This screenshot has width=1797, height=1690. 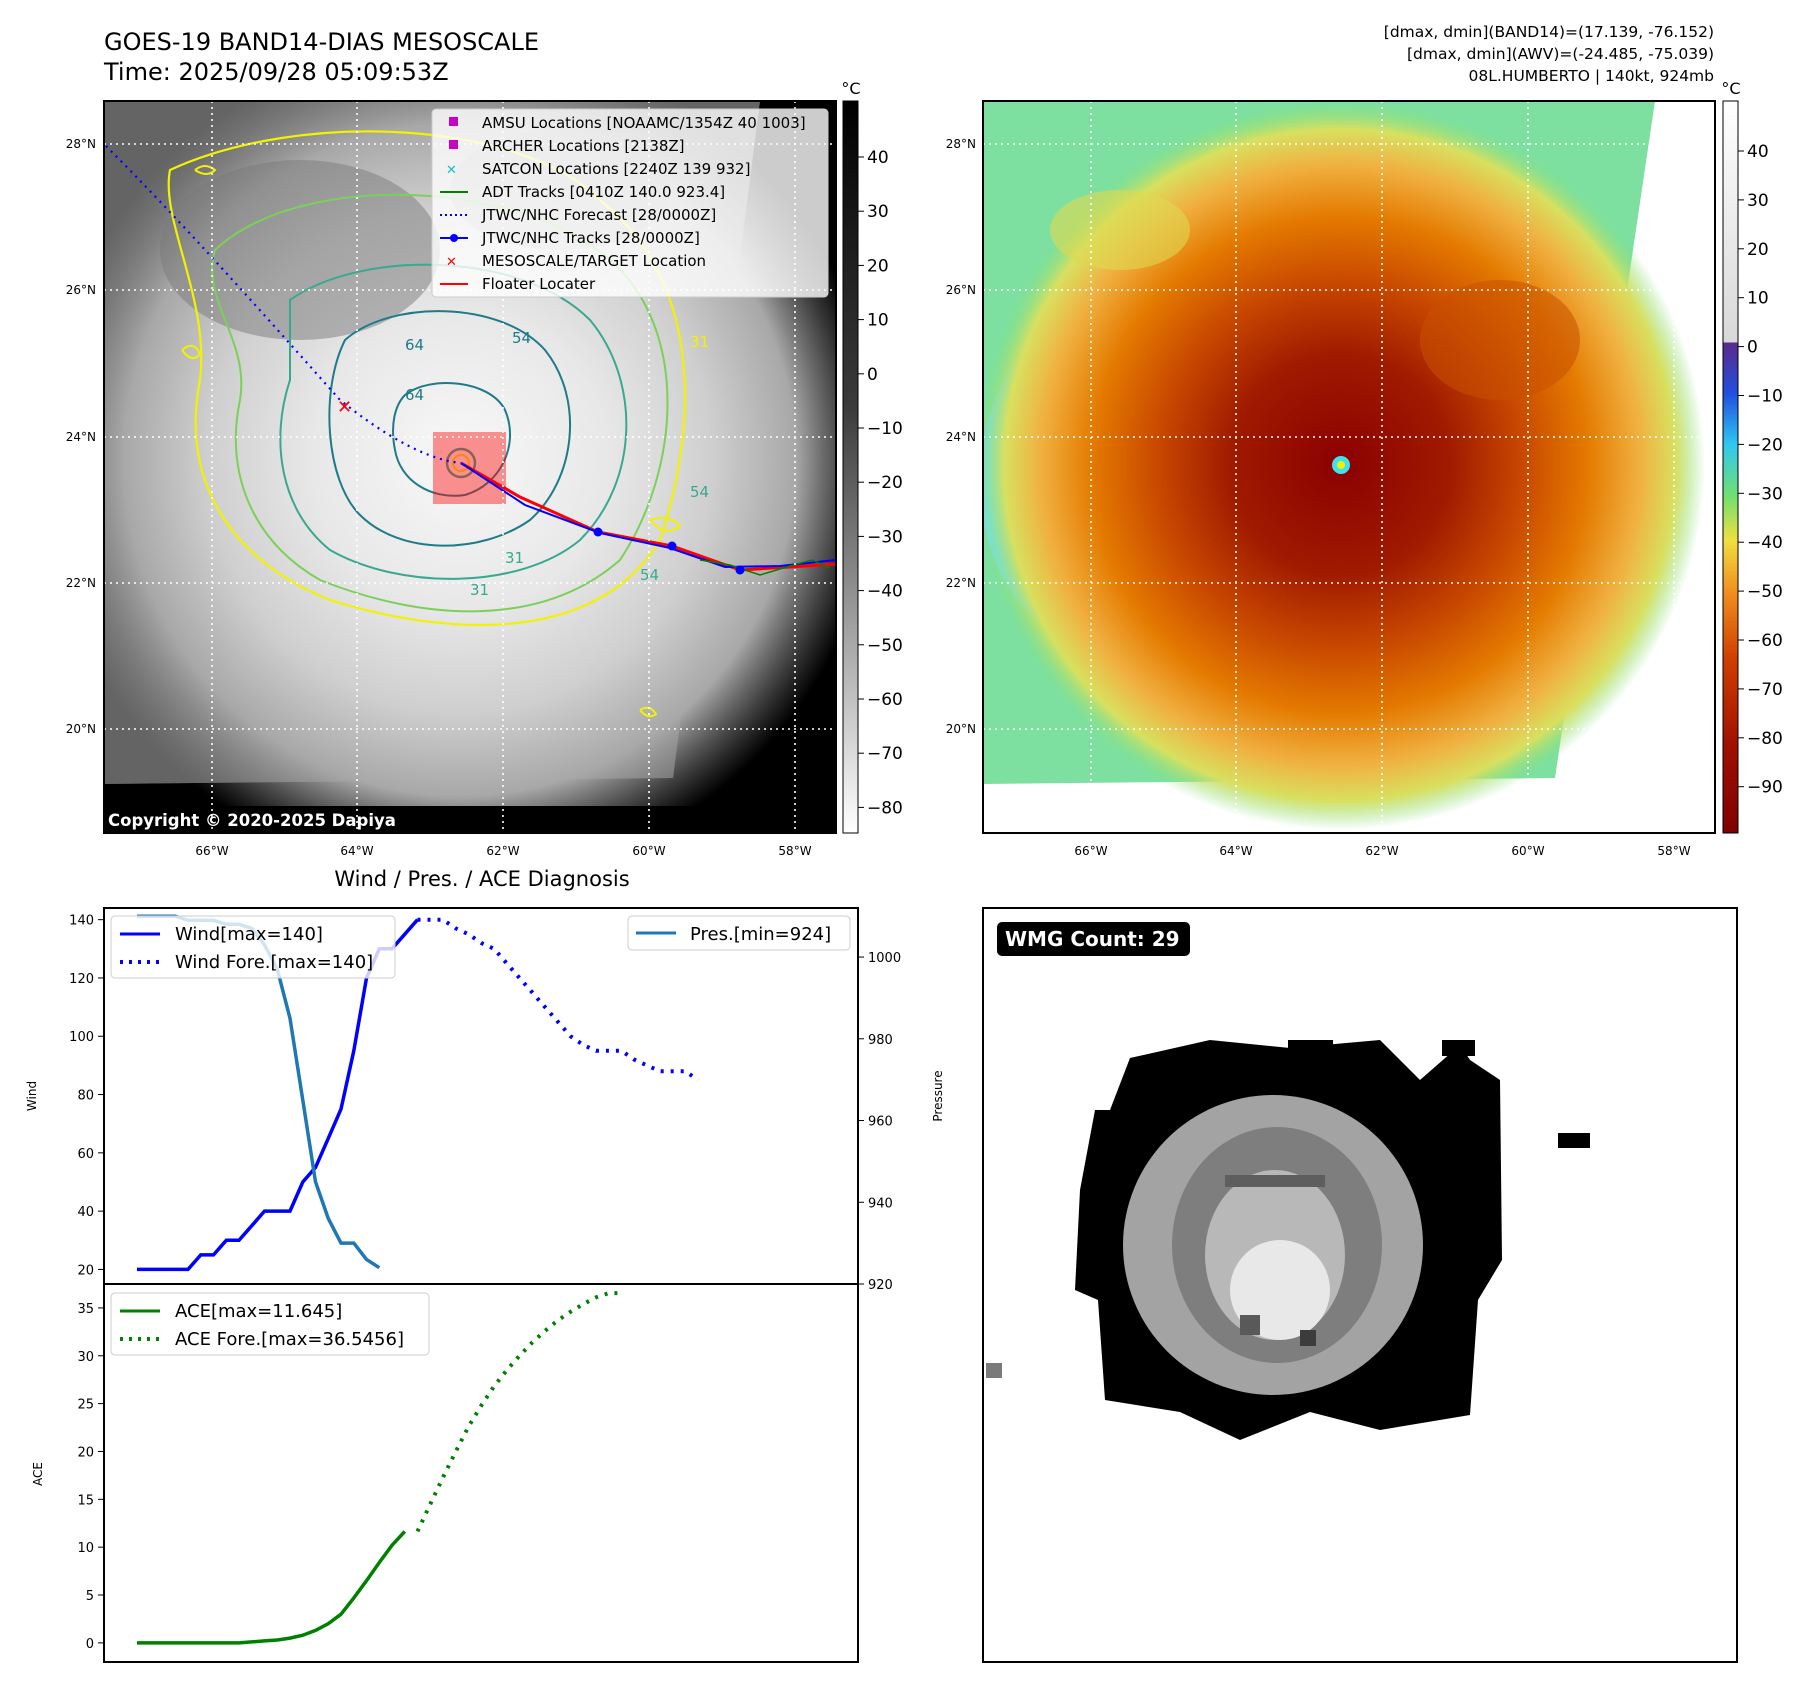 What do you see at coordinates (344, 407) in the screenshot?
I see `target-marker: ✕` at bounding box center [344, 407].